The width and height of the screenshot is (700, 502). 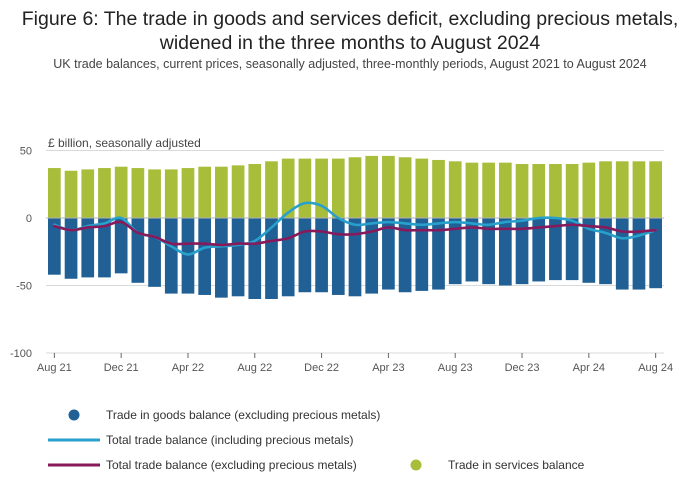 I want to click on y-axis-unit-label: £ billion, seasonally adjusted, so click(x=124, y=143).